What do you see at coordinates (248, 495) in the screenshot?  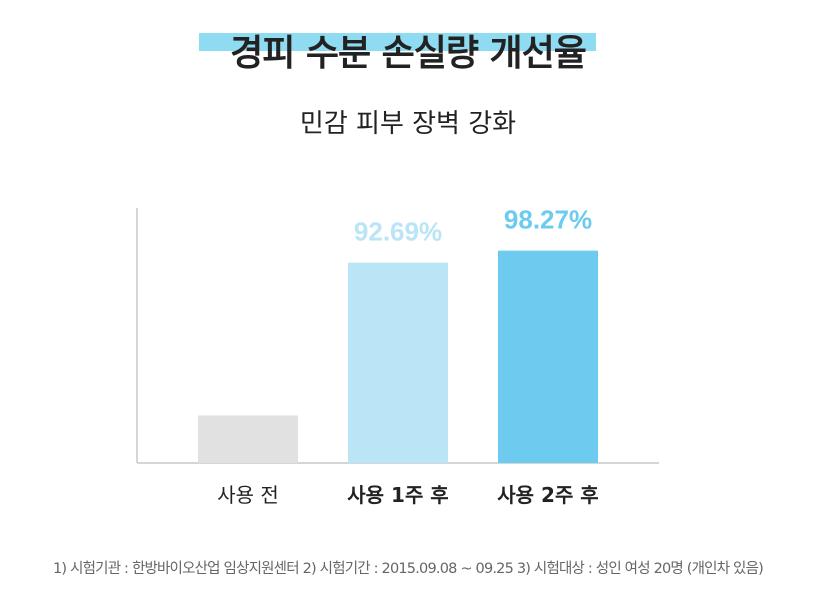 I see `x-tick-label-1: 사용 전` at bounding box center [248, 495].